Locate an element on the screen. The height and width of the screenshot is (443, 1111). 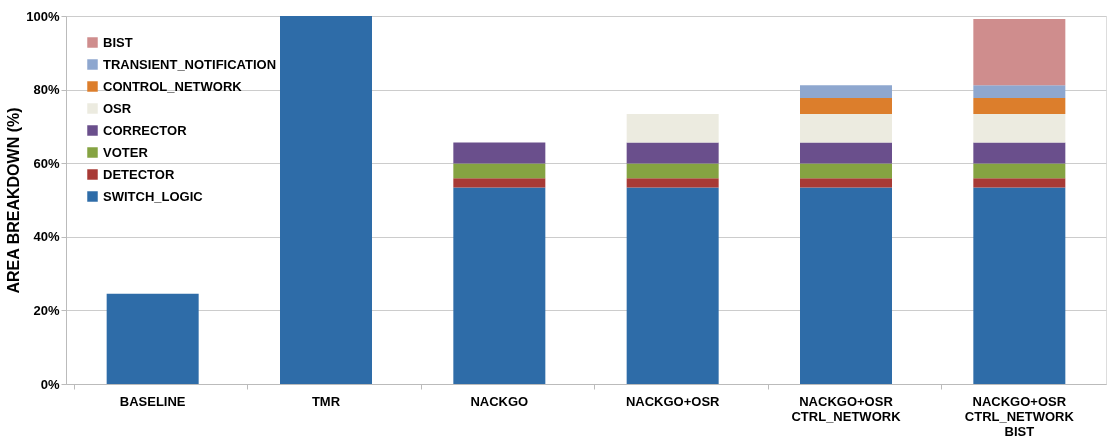
y-axis-title: AREA BREAKDOWN (%) is located at coordinates (14, 200).